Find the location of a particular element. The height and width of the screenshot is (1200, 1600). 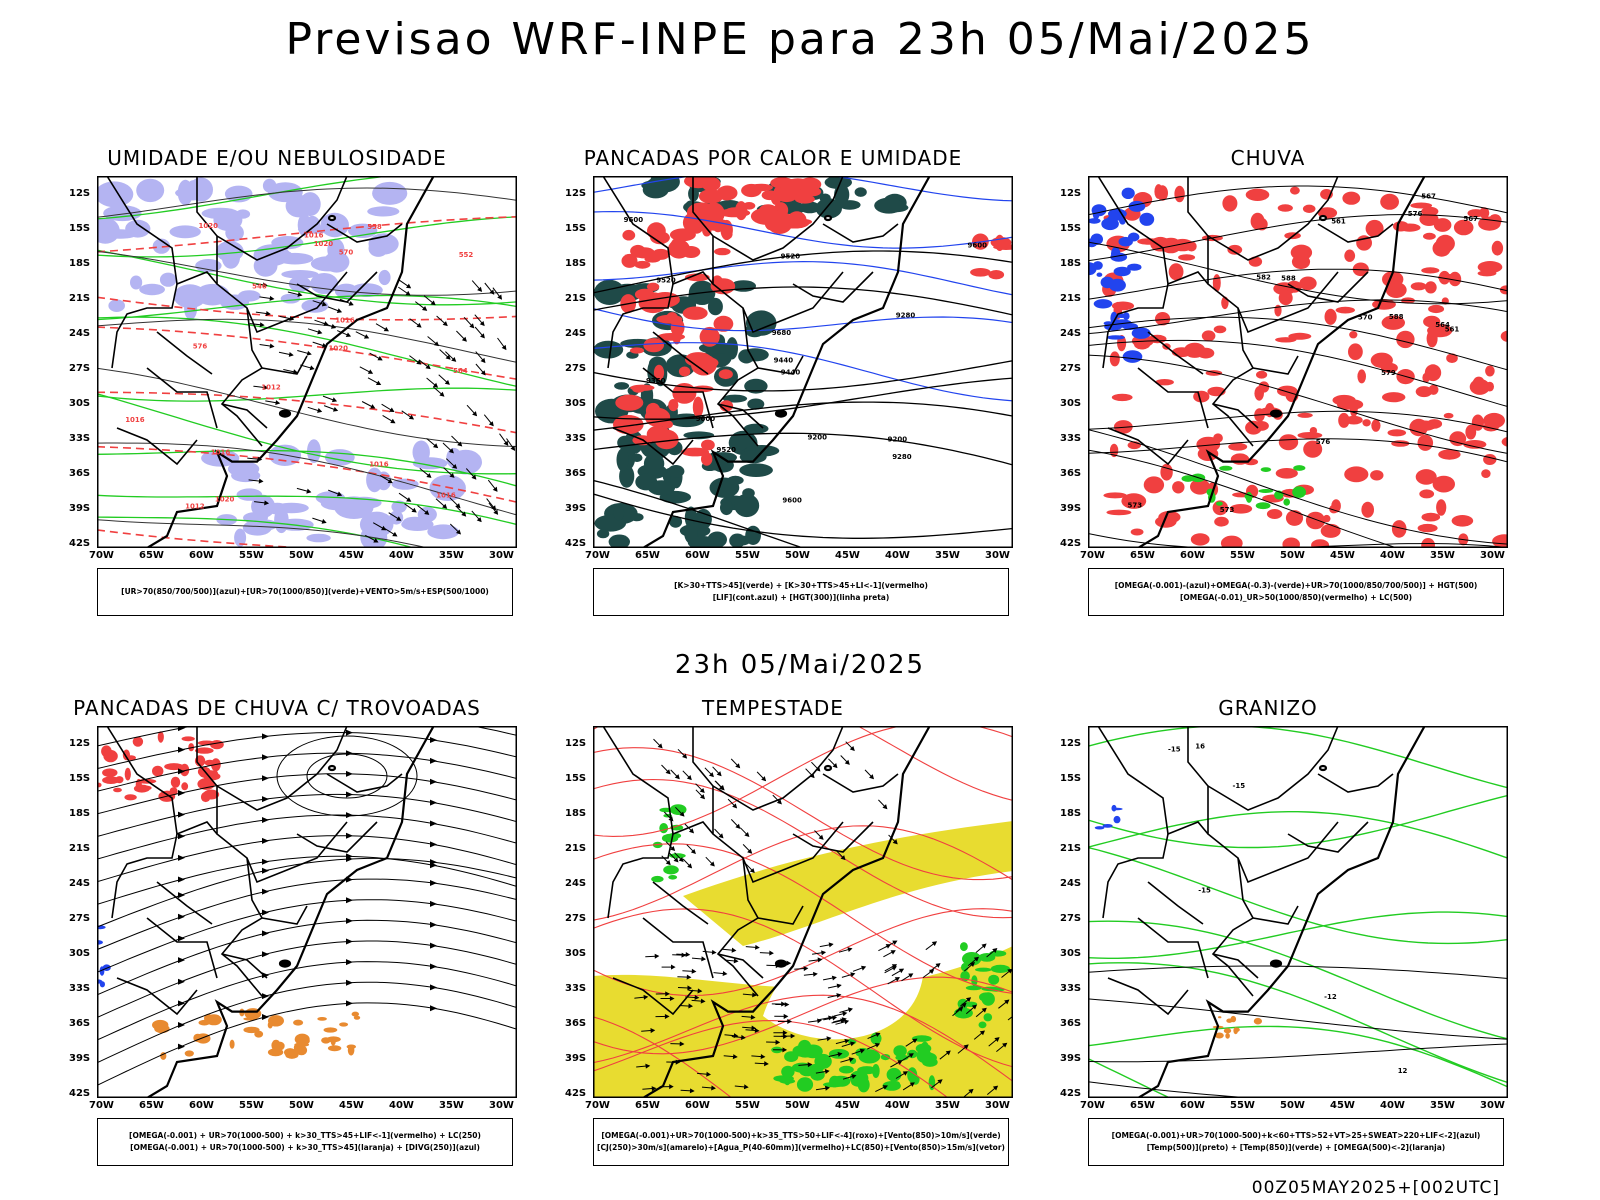

lifted-index-contours is located at coordinates (803, 289).